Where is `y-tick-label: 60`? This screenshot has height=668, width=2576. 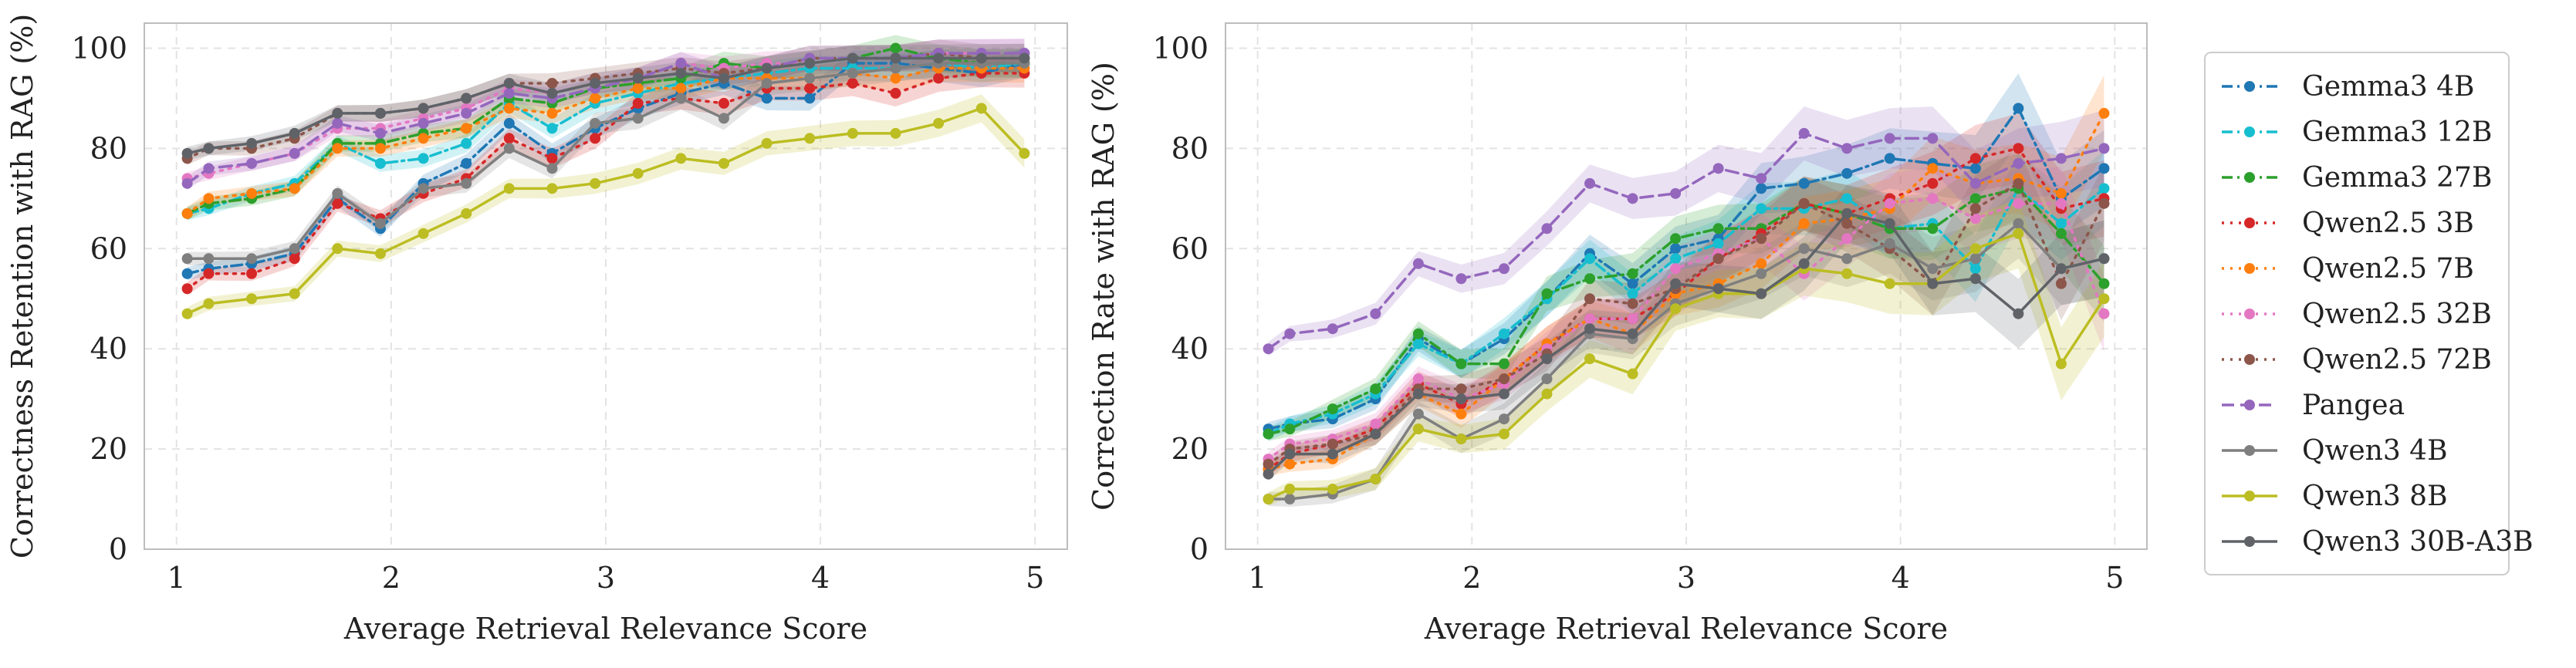 y-tick-label: 60 is located at coordinates (108, 248).